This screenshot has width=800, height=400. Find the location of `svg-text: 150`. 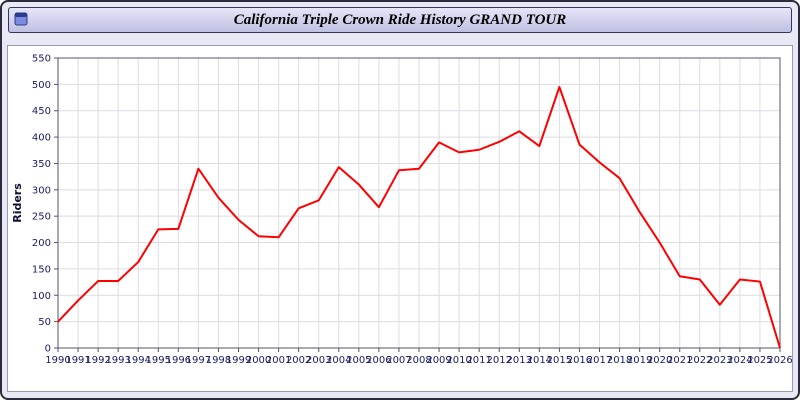

svg-text: 150 is located at coordinates (41, 269).